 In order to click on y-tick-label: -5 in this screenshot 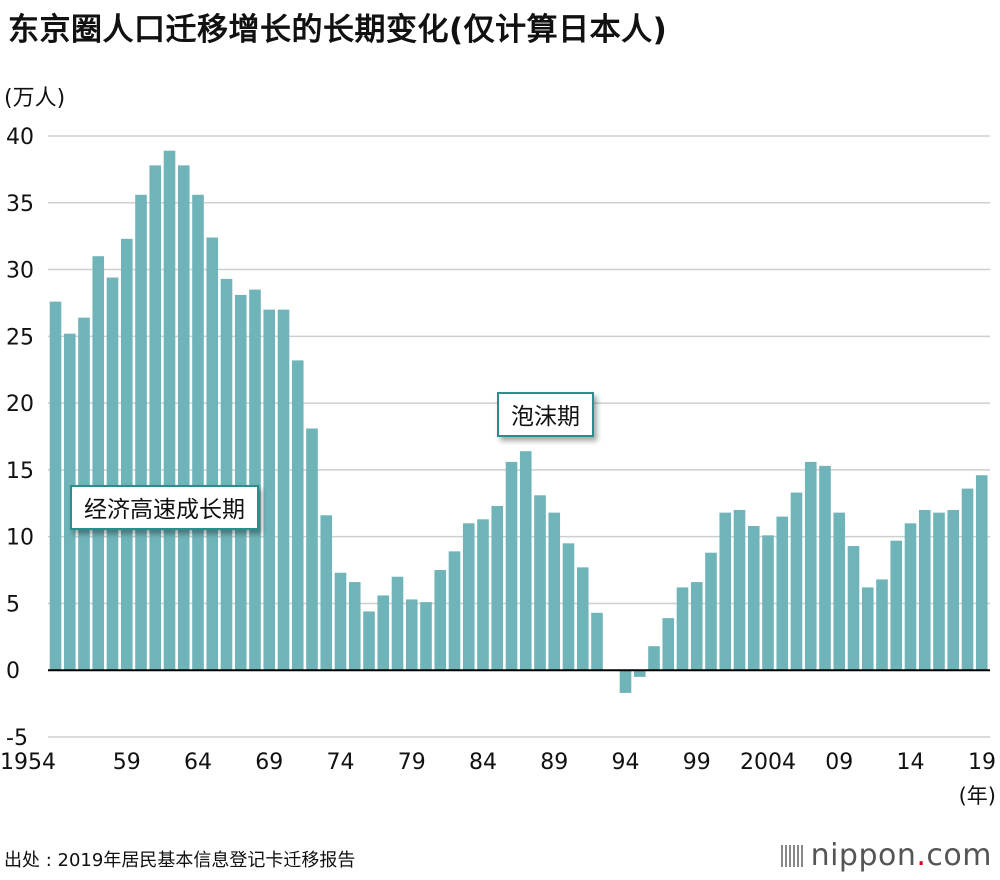, I will do `click(17, 738)`.